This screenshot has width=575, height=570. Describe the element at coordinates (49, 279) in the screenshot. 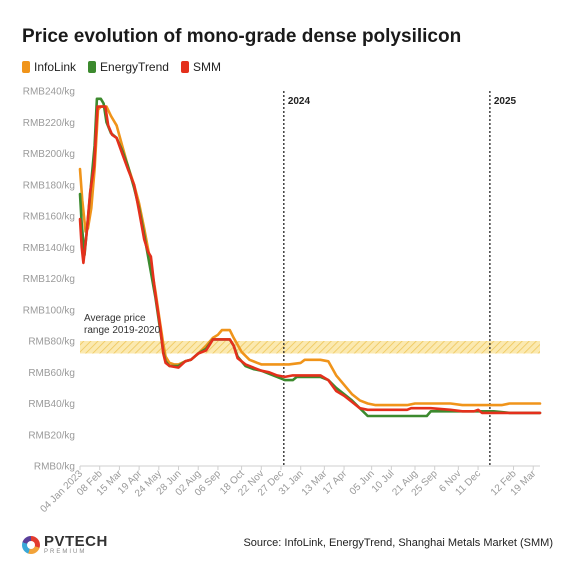

I see `y-tick-label: RMB120/kg` at that location.